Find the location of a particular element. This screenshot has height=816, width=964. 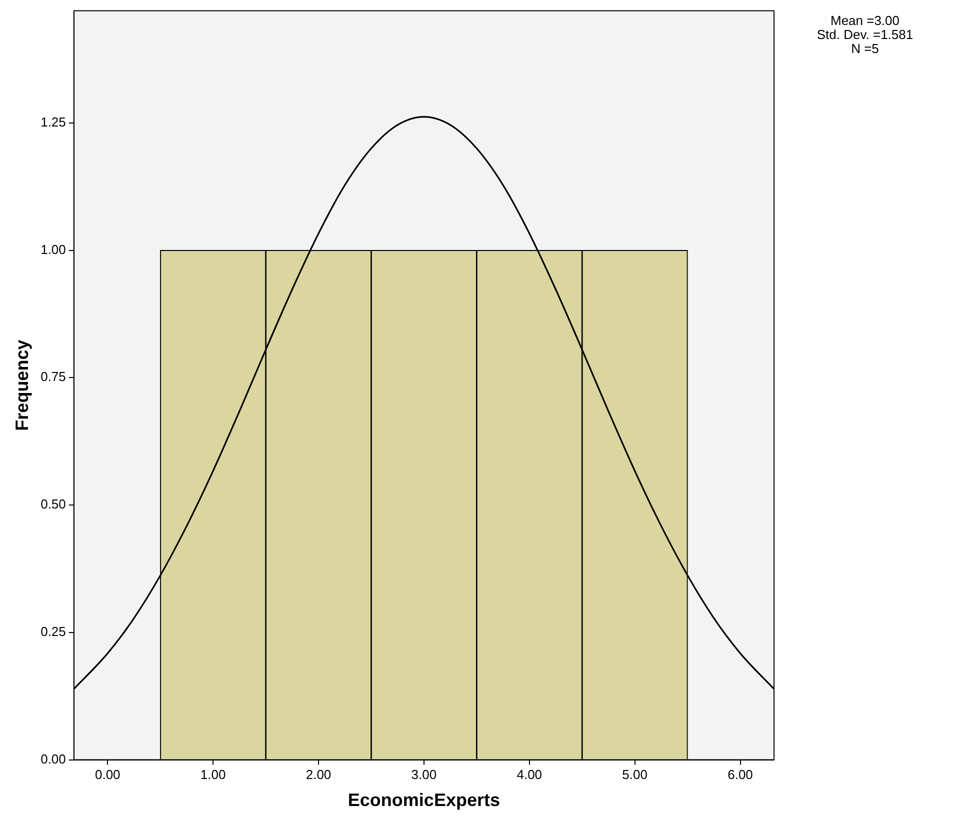

text: Std. Dev. =1.581 is located at coordinates (865, 34).